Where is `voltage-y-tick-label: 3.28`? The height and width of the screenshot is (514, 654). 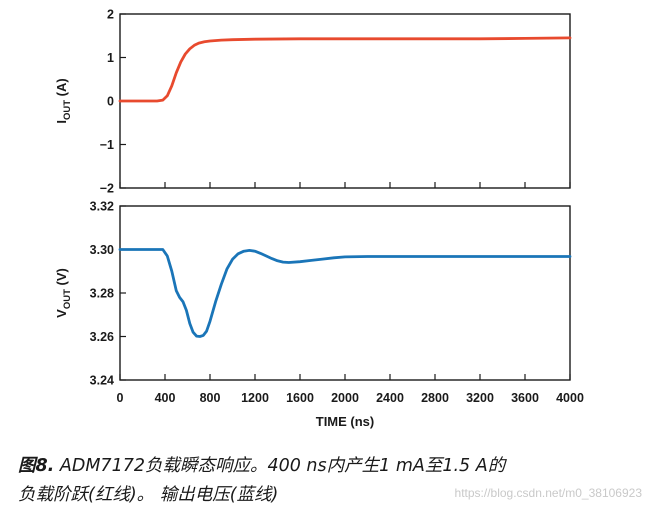 voltage-y-tick-label: 3.28 is located at coordinates (102, 294).